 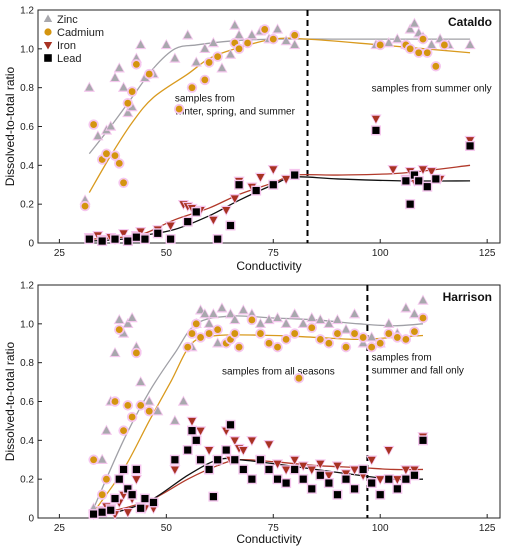 What do you see at coordinates (258, 469) in the screenshot?
I see `series-lead` at bounding box center [258, 469].